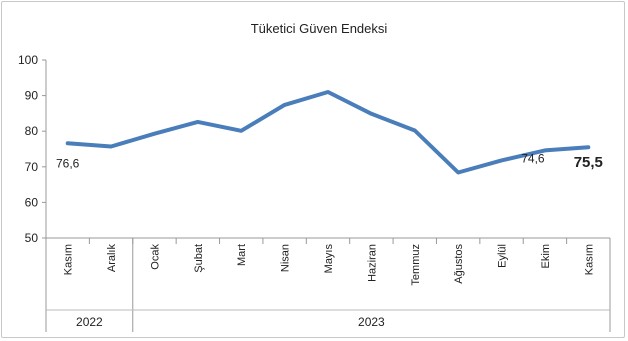  Describe the element at coordinates (68, 163) in the screenshot. I see `data-label: 76,6` at that location.